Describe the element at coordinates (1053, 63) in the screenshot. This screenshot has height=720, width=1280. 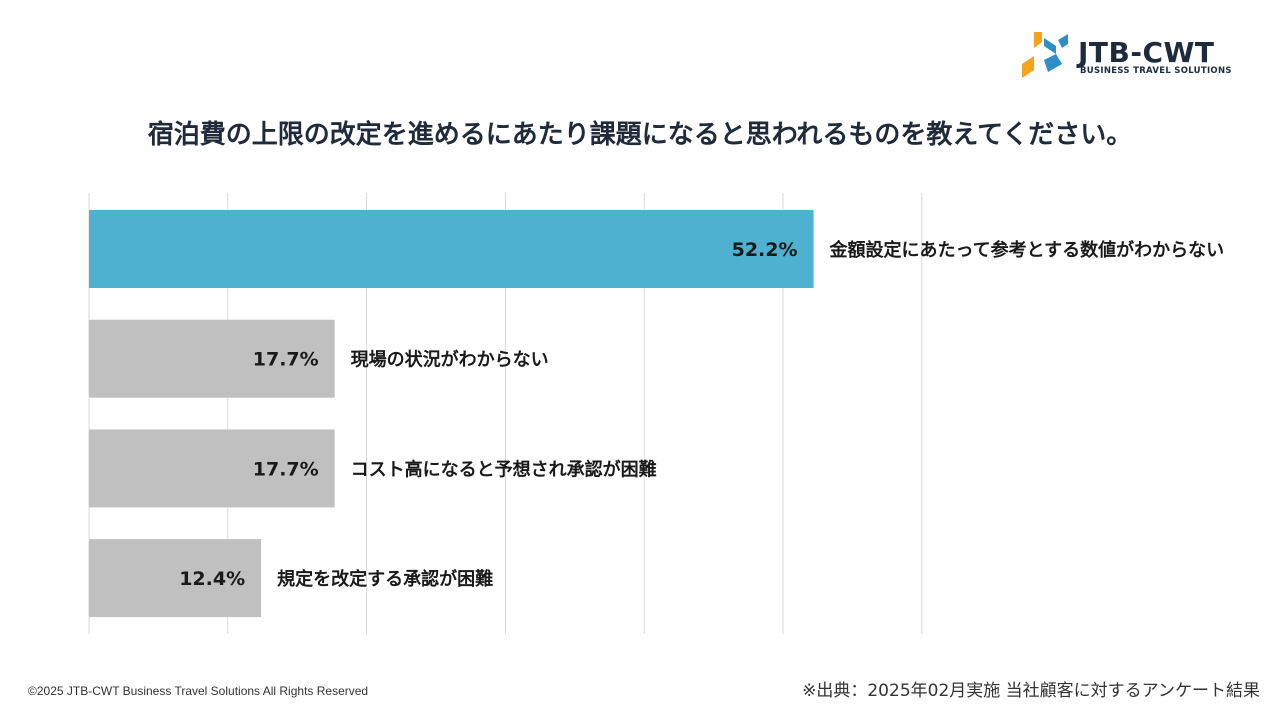
I see `logo-blue-bottom-shape` at that location.